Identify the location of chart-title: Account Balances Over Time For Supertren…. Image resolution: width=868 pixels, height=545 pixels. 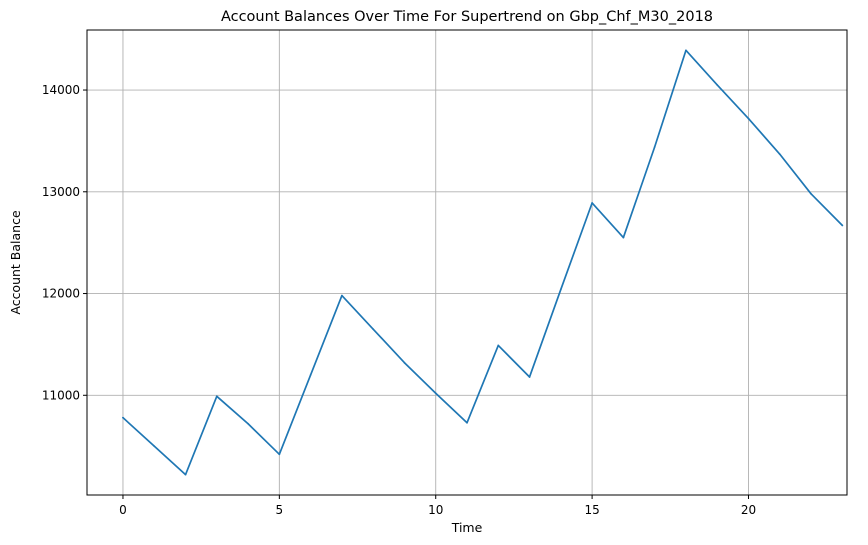
(467, 17).